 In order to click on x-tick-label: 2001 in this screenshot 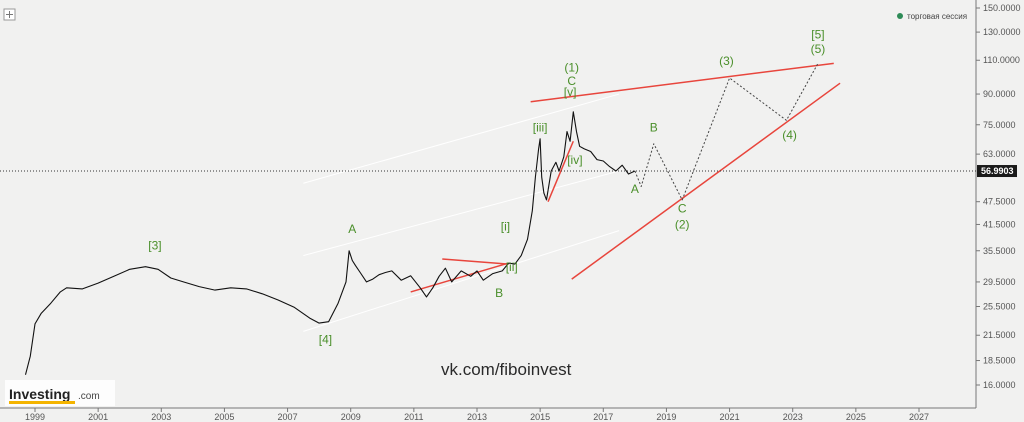, I will do `click(98, 417)`.